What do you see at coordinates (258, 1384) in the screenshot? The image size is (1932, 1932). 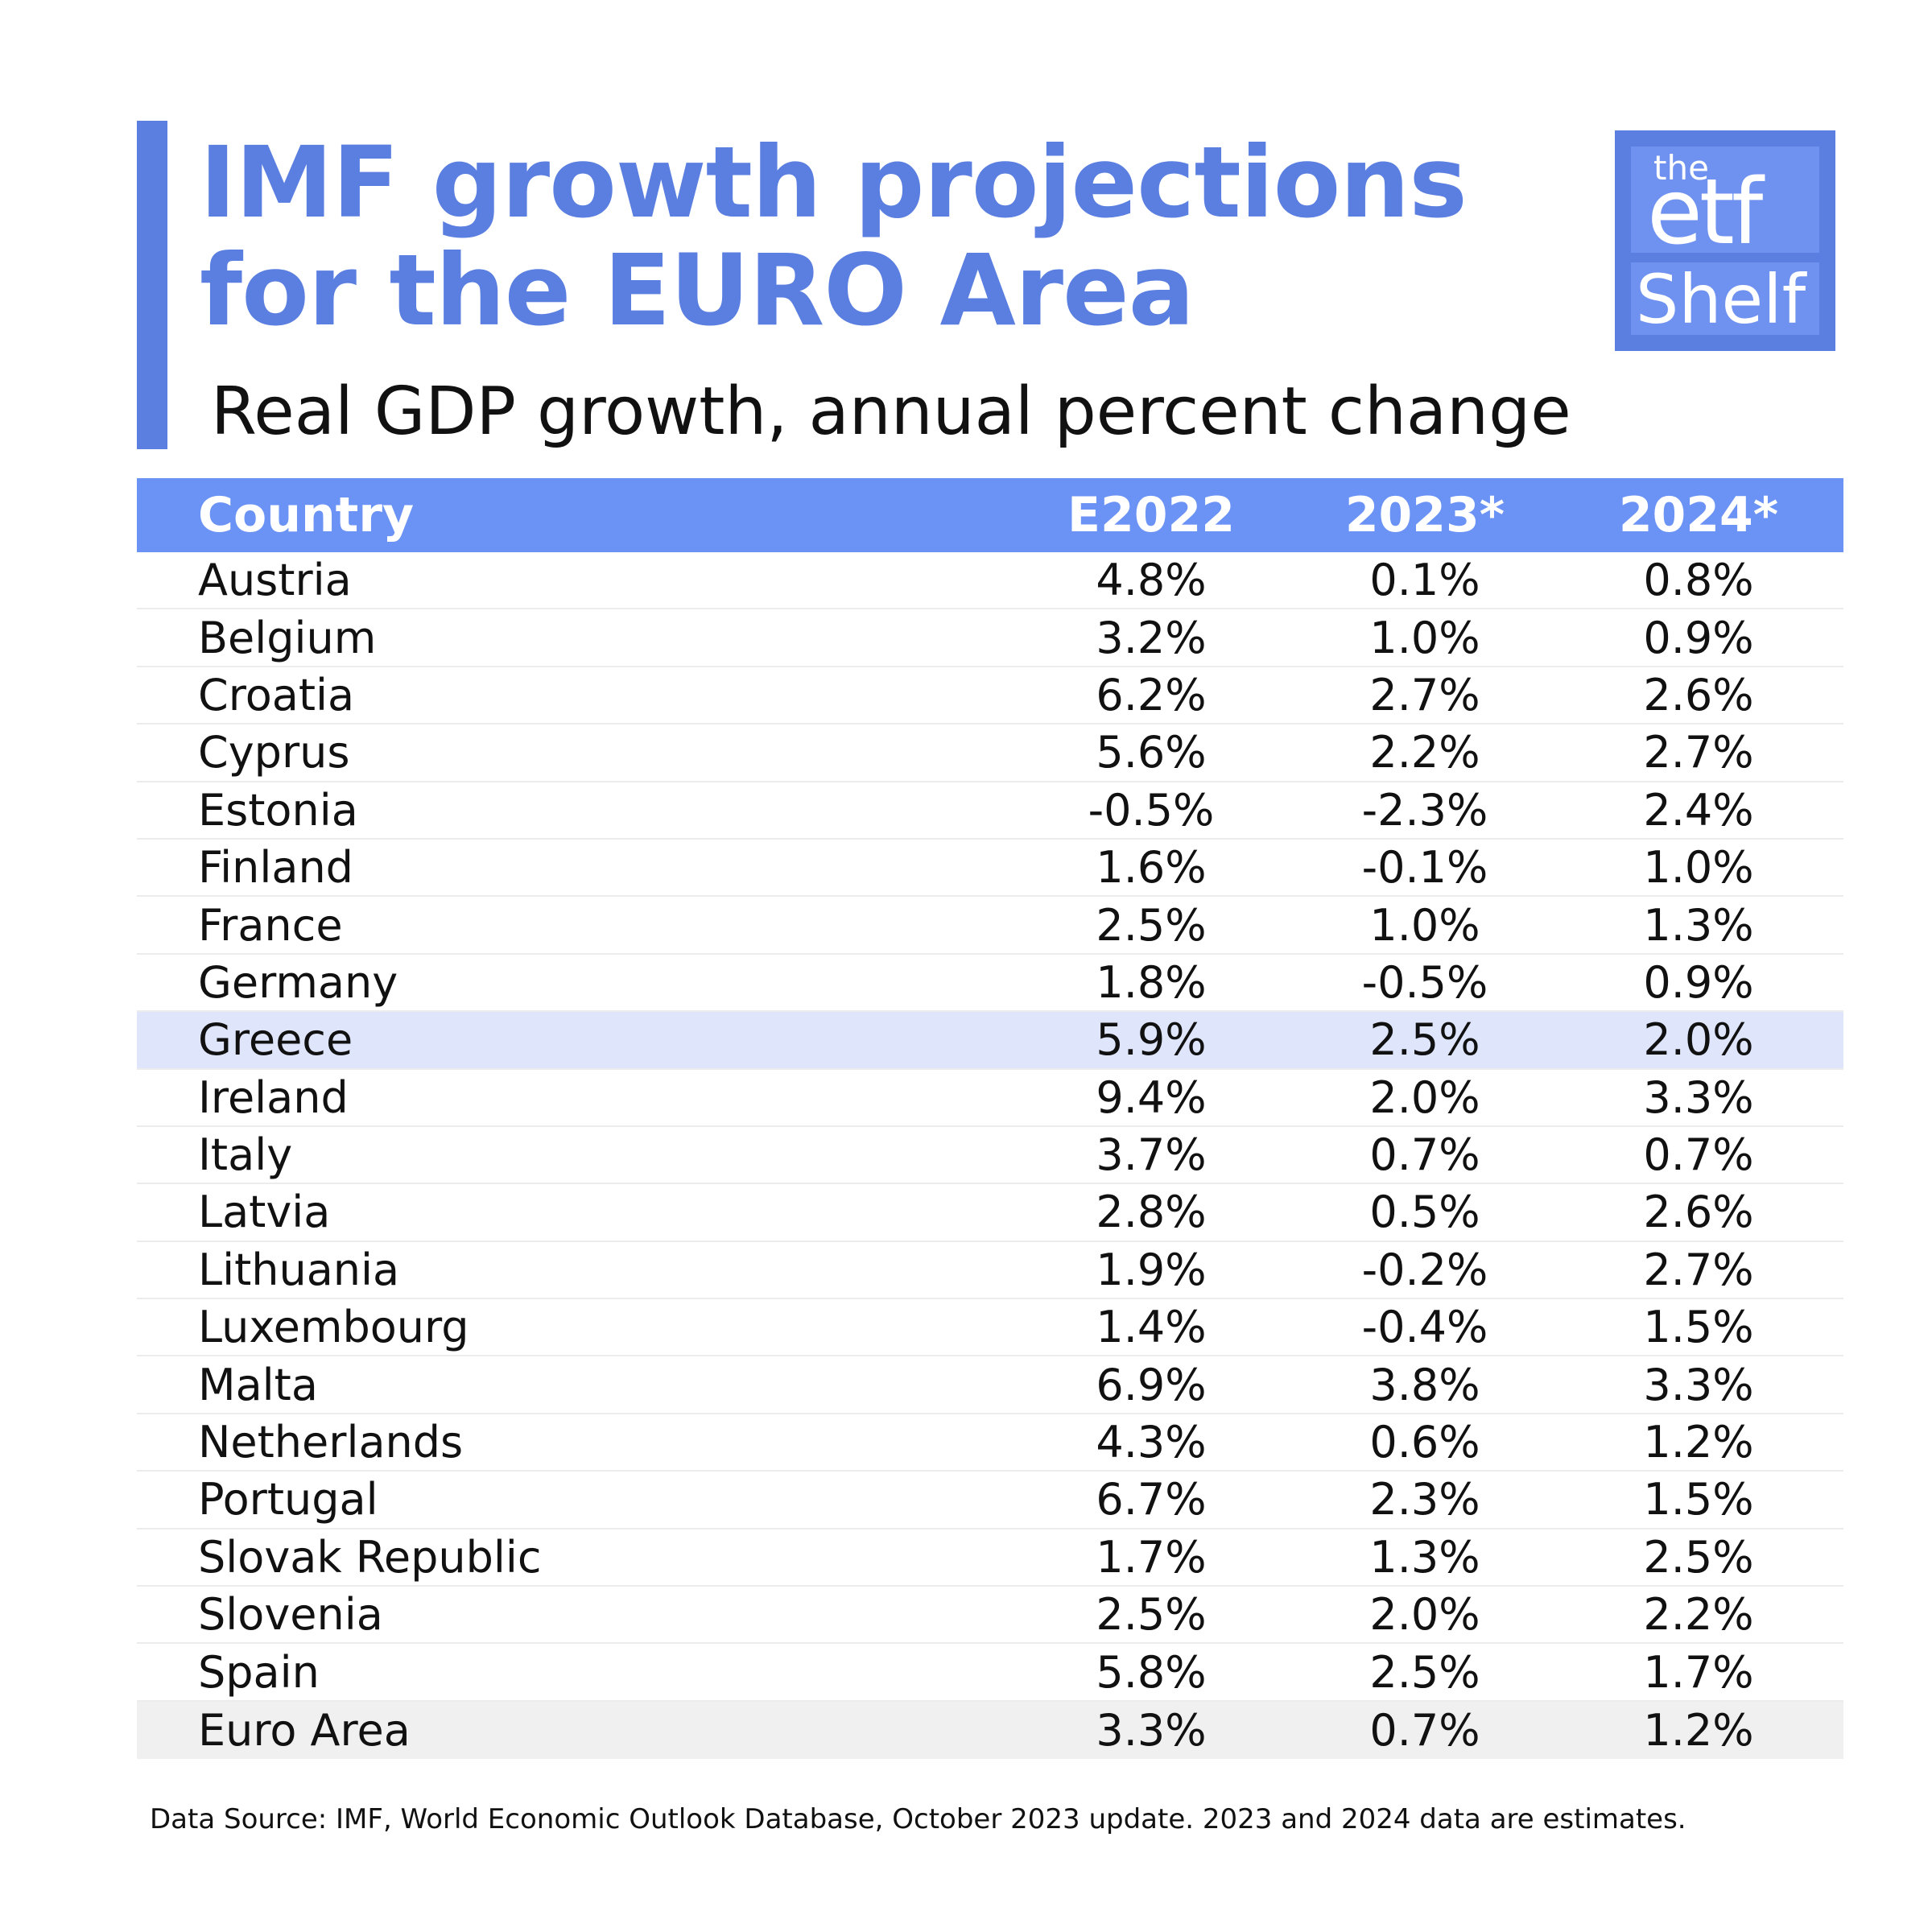 I see `cell-country: Malta` at bounding box center [258, 1384].